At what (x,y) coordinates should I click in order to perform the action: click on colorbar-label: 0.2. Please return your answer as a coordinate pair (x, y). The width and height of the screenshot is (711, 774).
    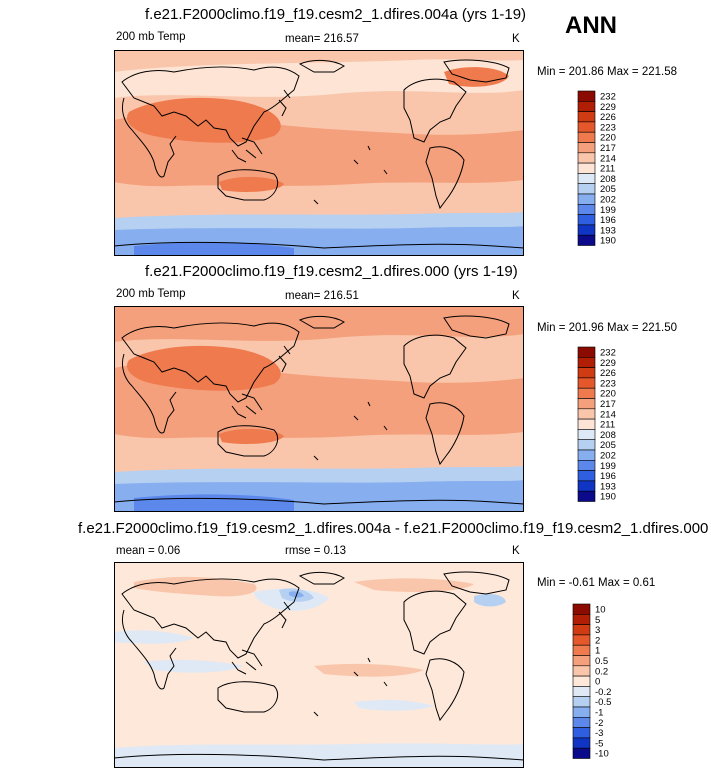
    Looking at the image, I should click on (601, 671).